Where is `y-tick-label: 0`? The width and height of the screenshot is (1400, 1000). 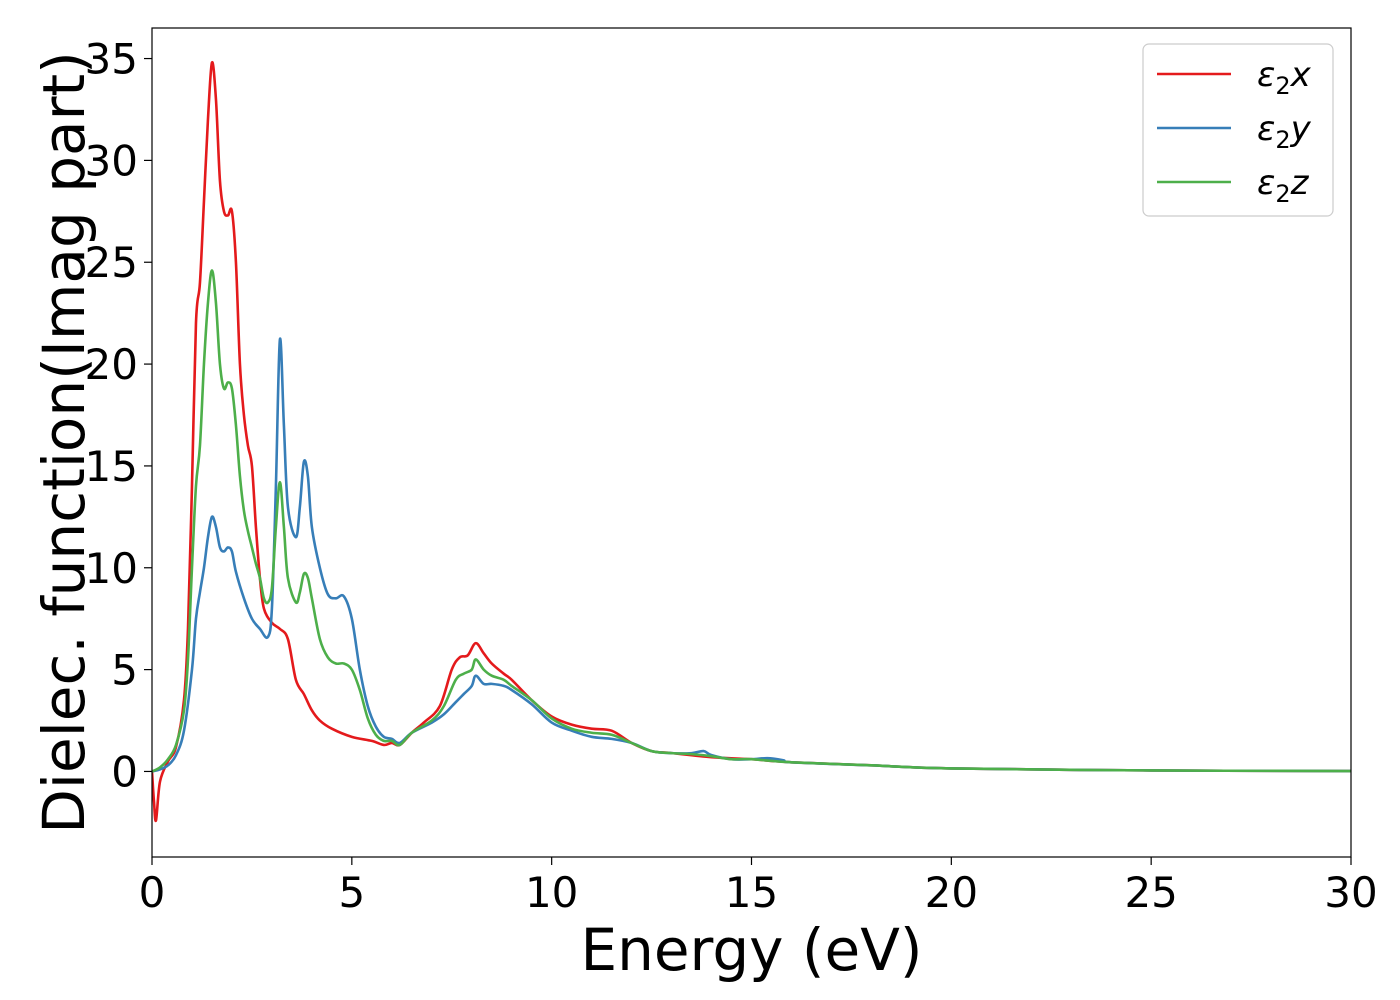 y-tick-label: 0 is located at coordinates (124, 771).